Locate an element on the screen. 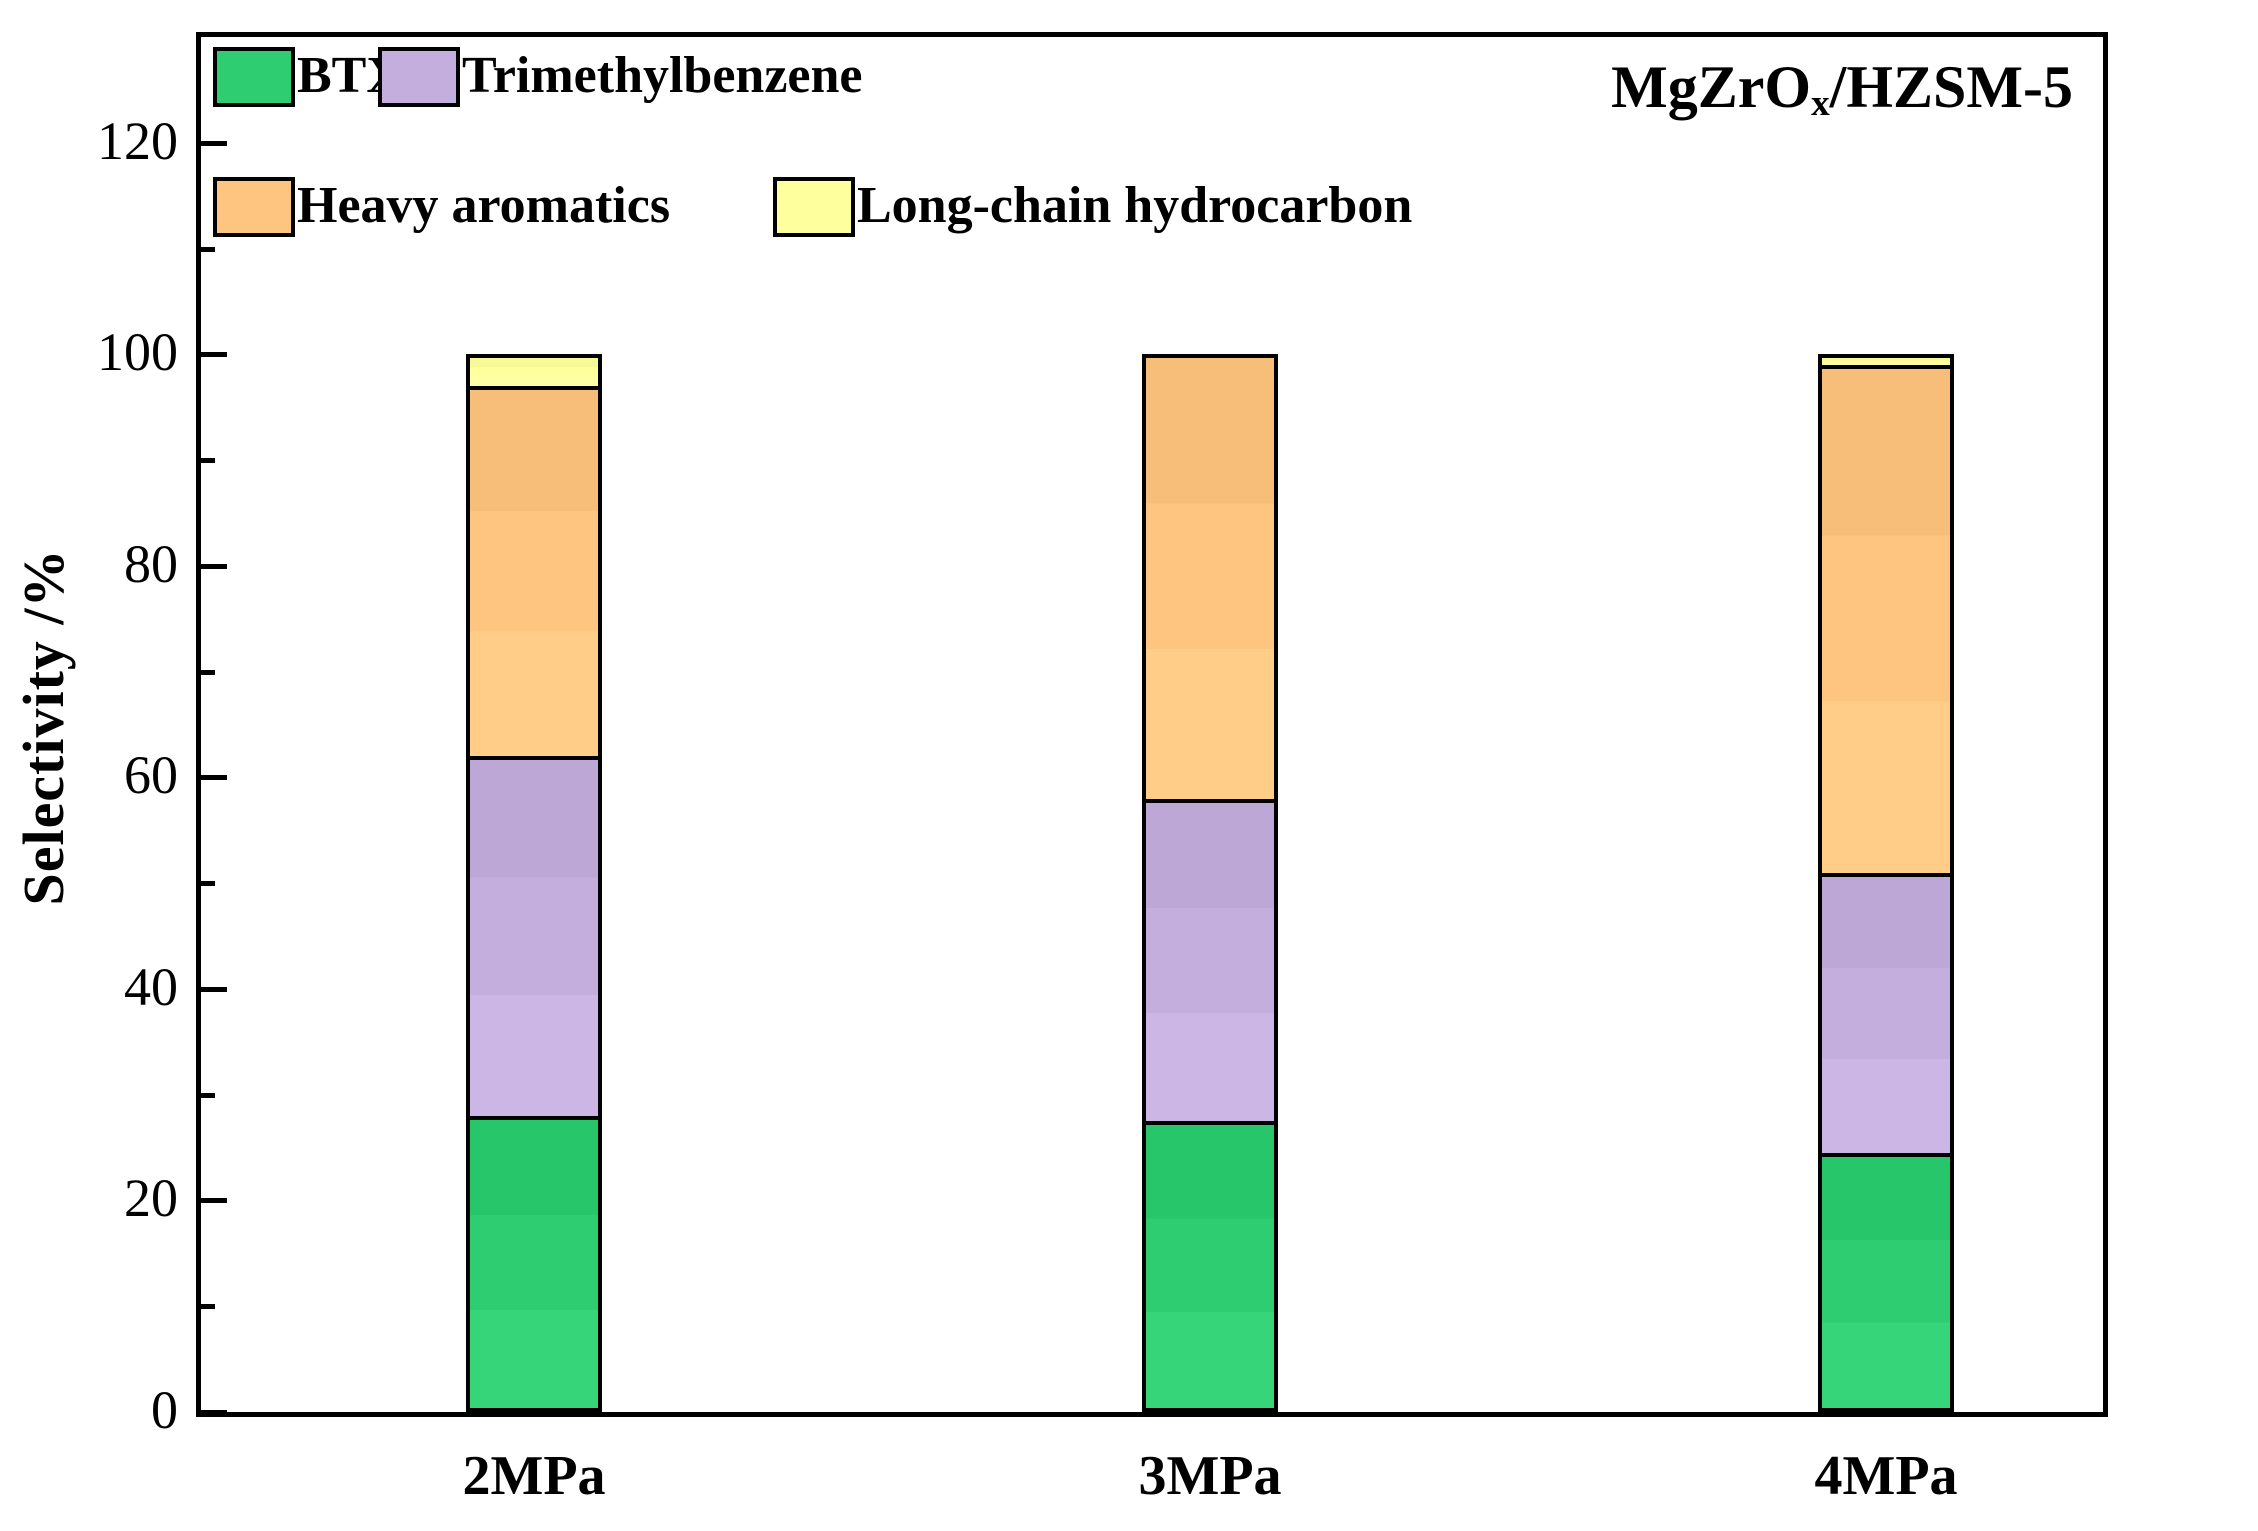  chart-title-main: MgZrO is located at coordinates (1711, 87).